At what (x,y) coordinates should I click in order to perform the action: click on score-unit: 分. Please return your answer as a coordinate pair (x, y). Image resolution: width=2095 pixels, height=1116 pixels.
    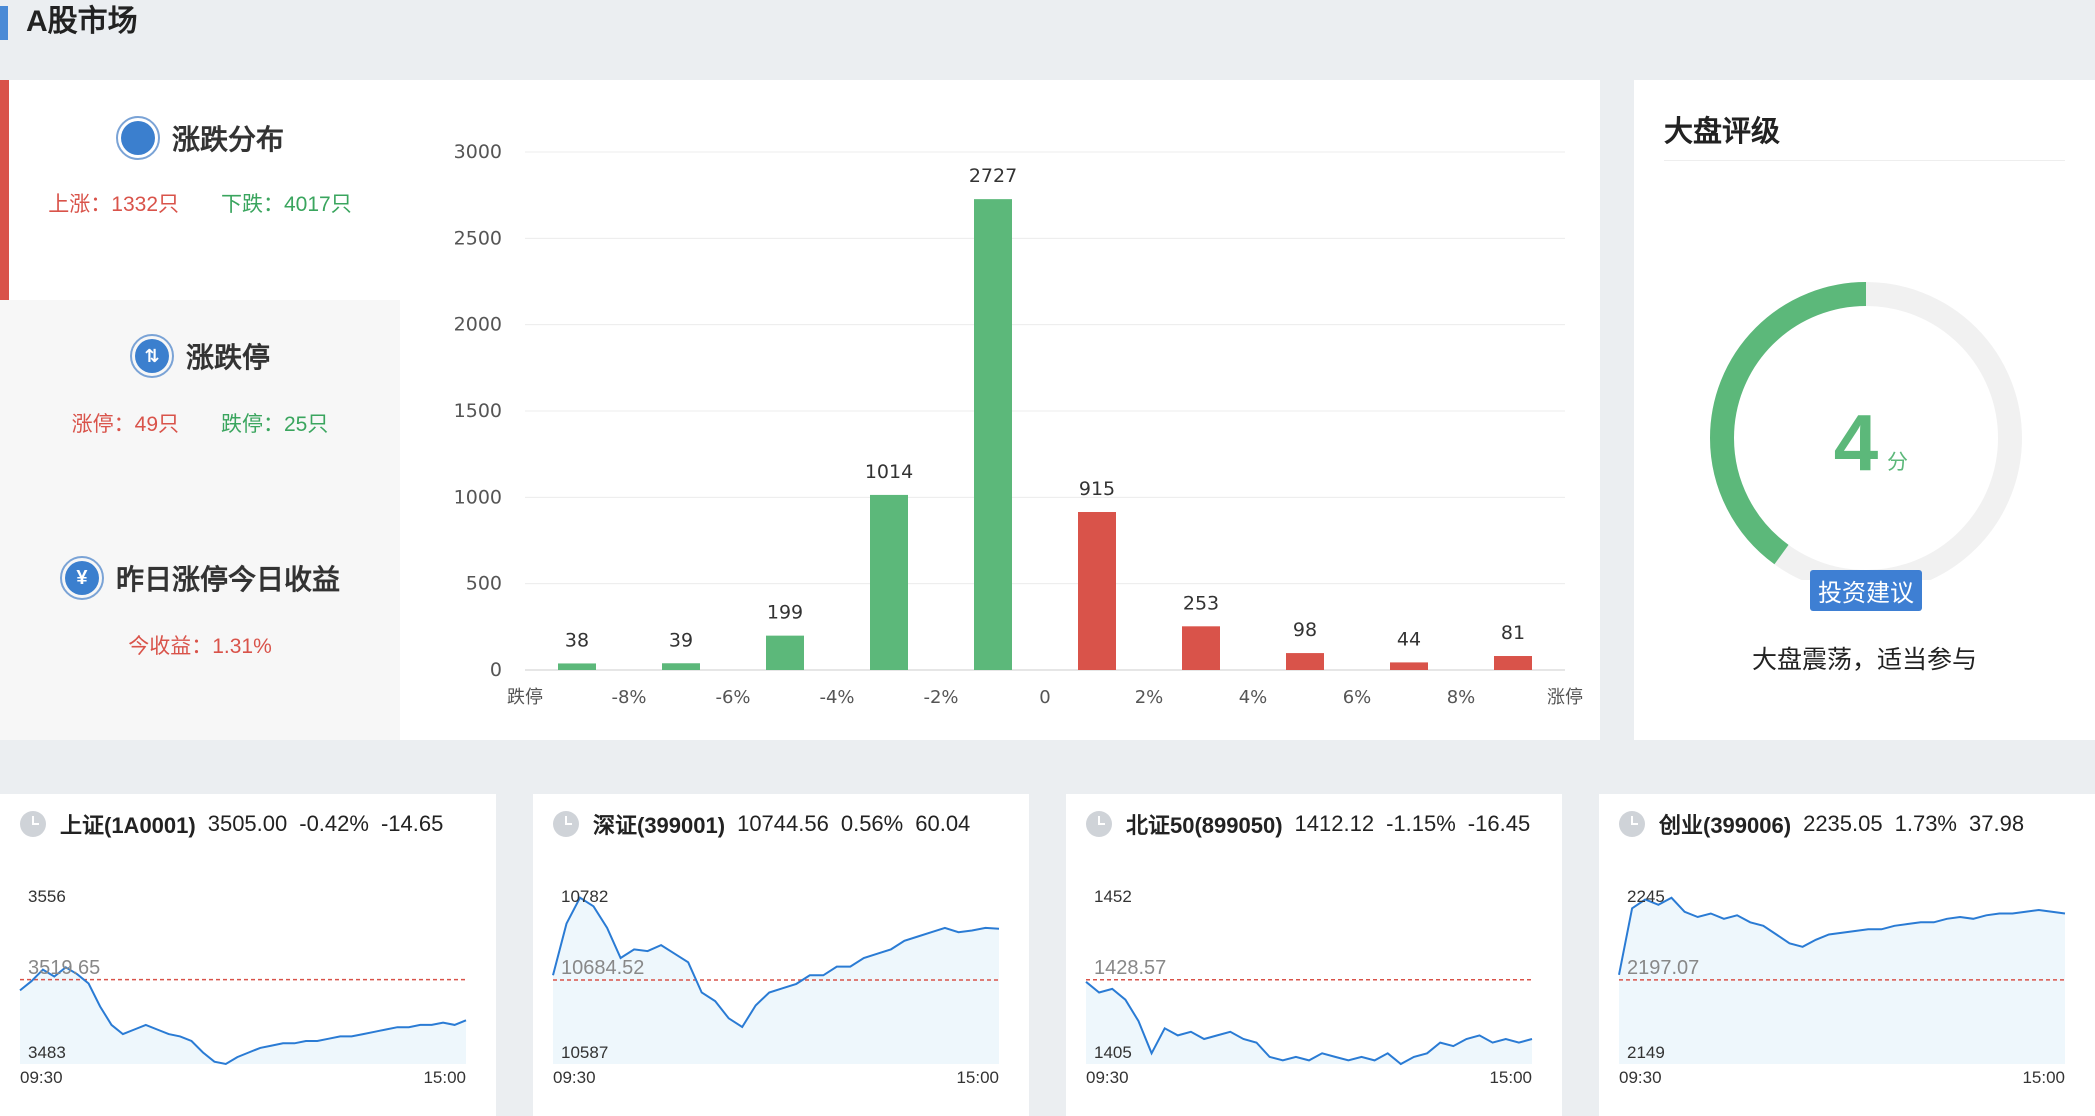
    Looking at the image, I should click on (1897, 462).